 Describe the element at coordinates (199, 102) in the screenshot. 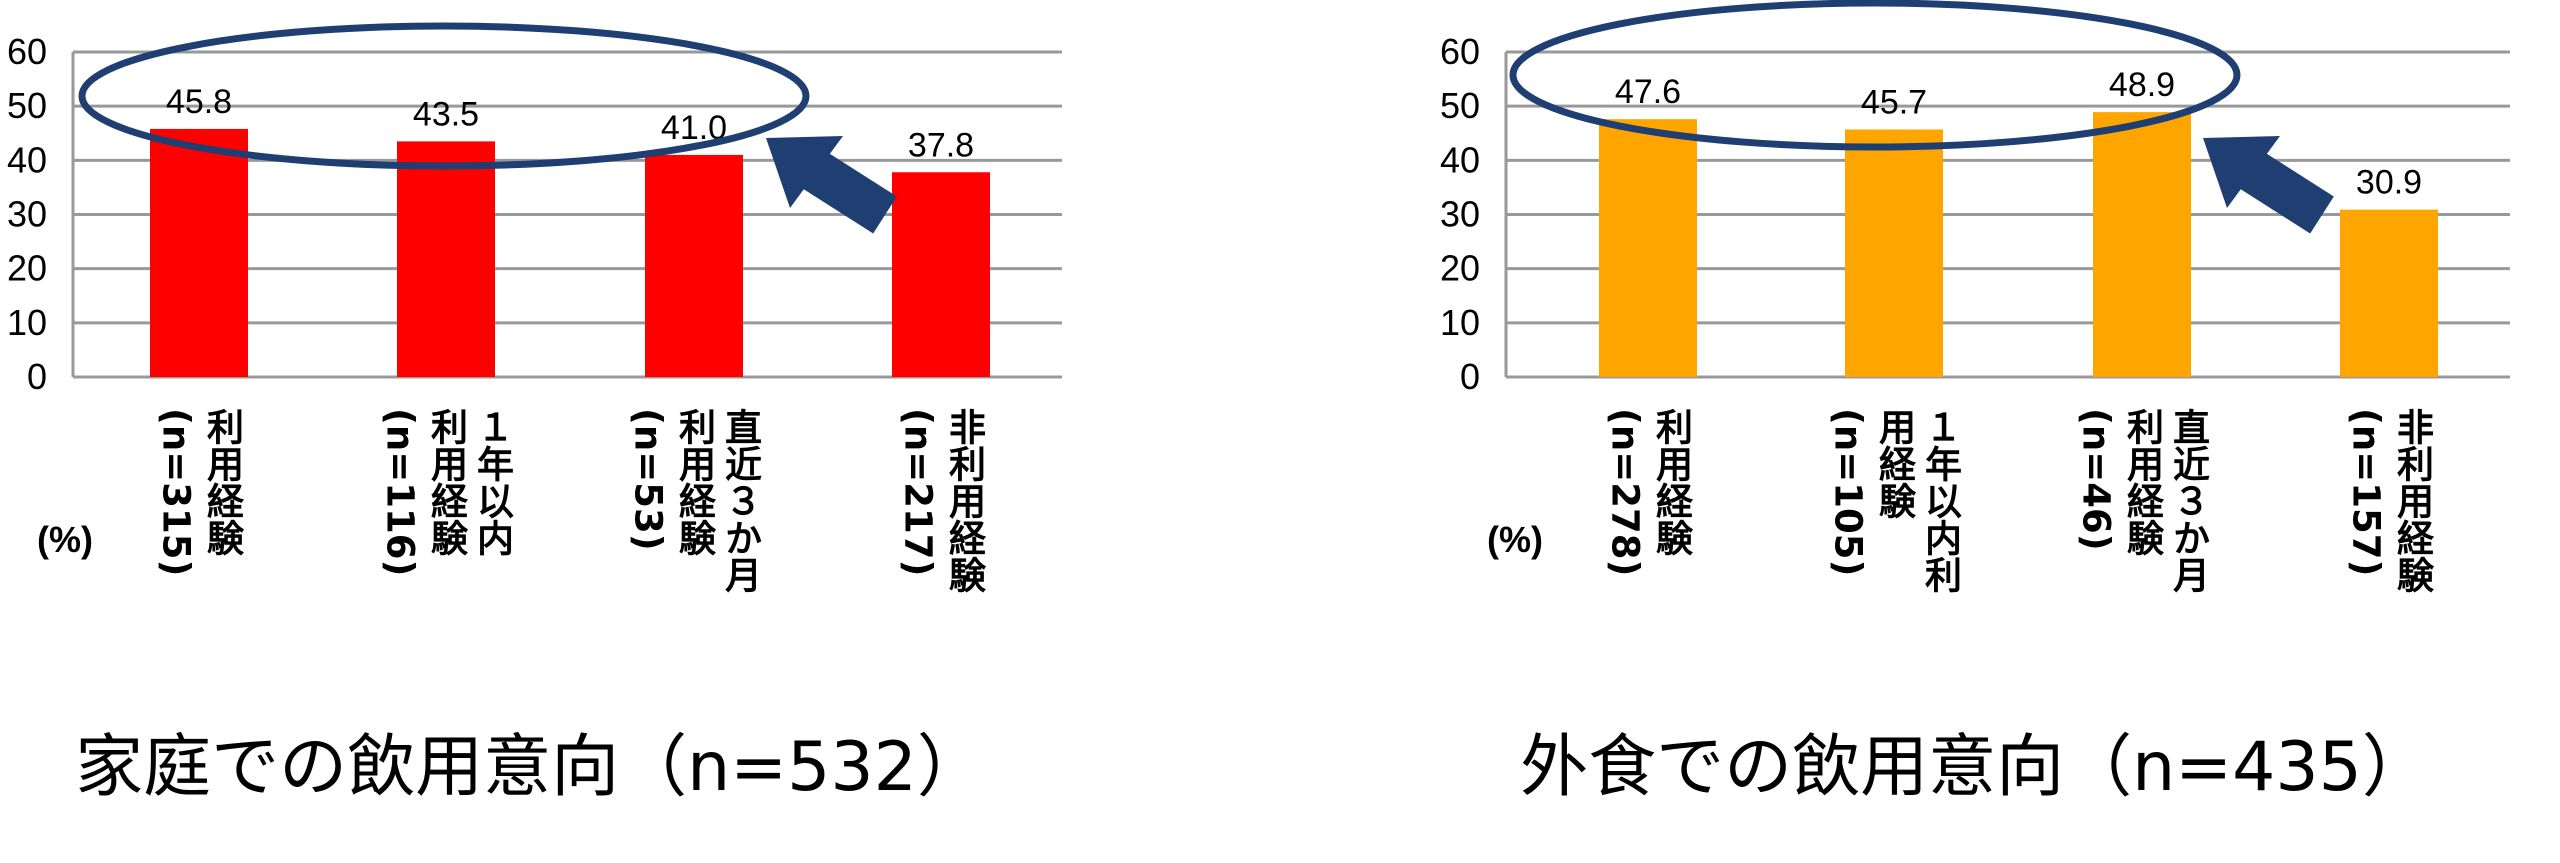

I see `data-label: 45.8` at that location.